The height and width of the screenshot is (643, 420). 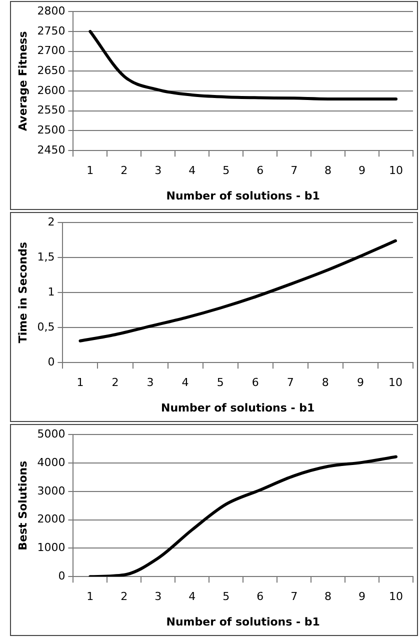 I want to click on y-tick-label: 2000, so click(x=51, y=519).